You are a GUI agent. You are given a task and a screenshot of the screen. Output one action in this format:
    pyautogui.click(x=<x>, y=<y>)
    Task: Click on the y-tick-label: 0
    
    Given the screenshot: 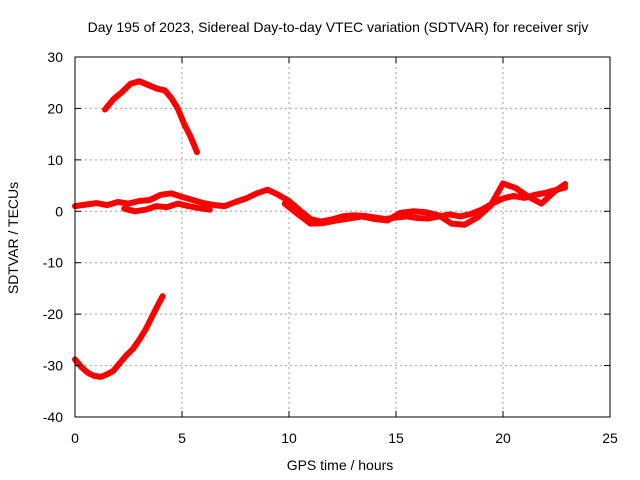 What is the action you would take?
    pyautogui.click(x=59, y=211)
    